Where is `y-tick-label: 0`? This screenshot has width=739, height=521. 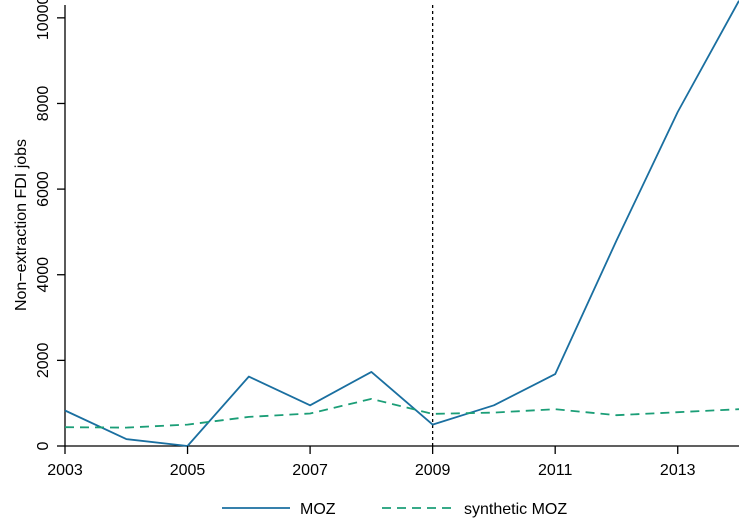
y-tick-label: 0 is located at coordinates (43, 445).